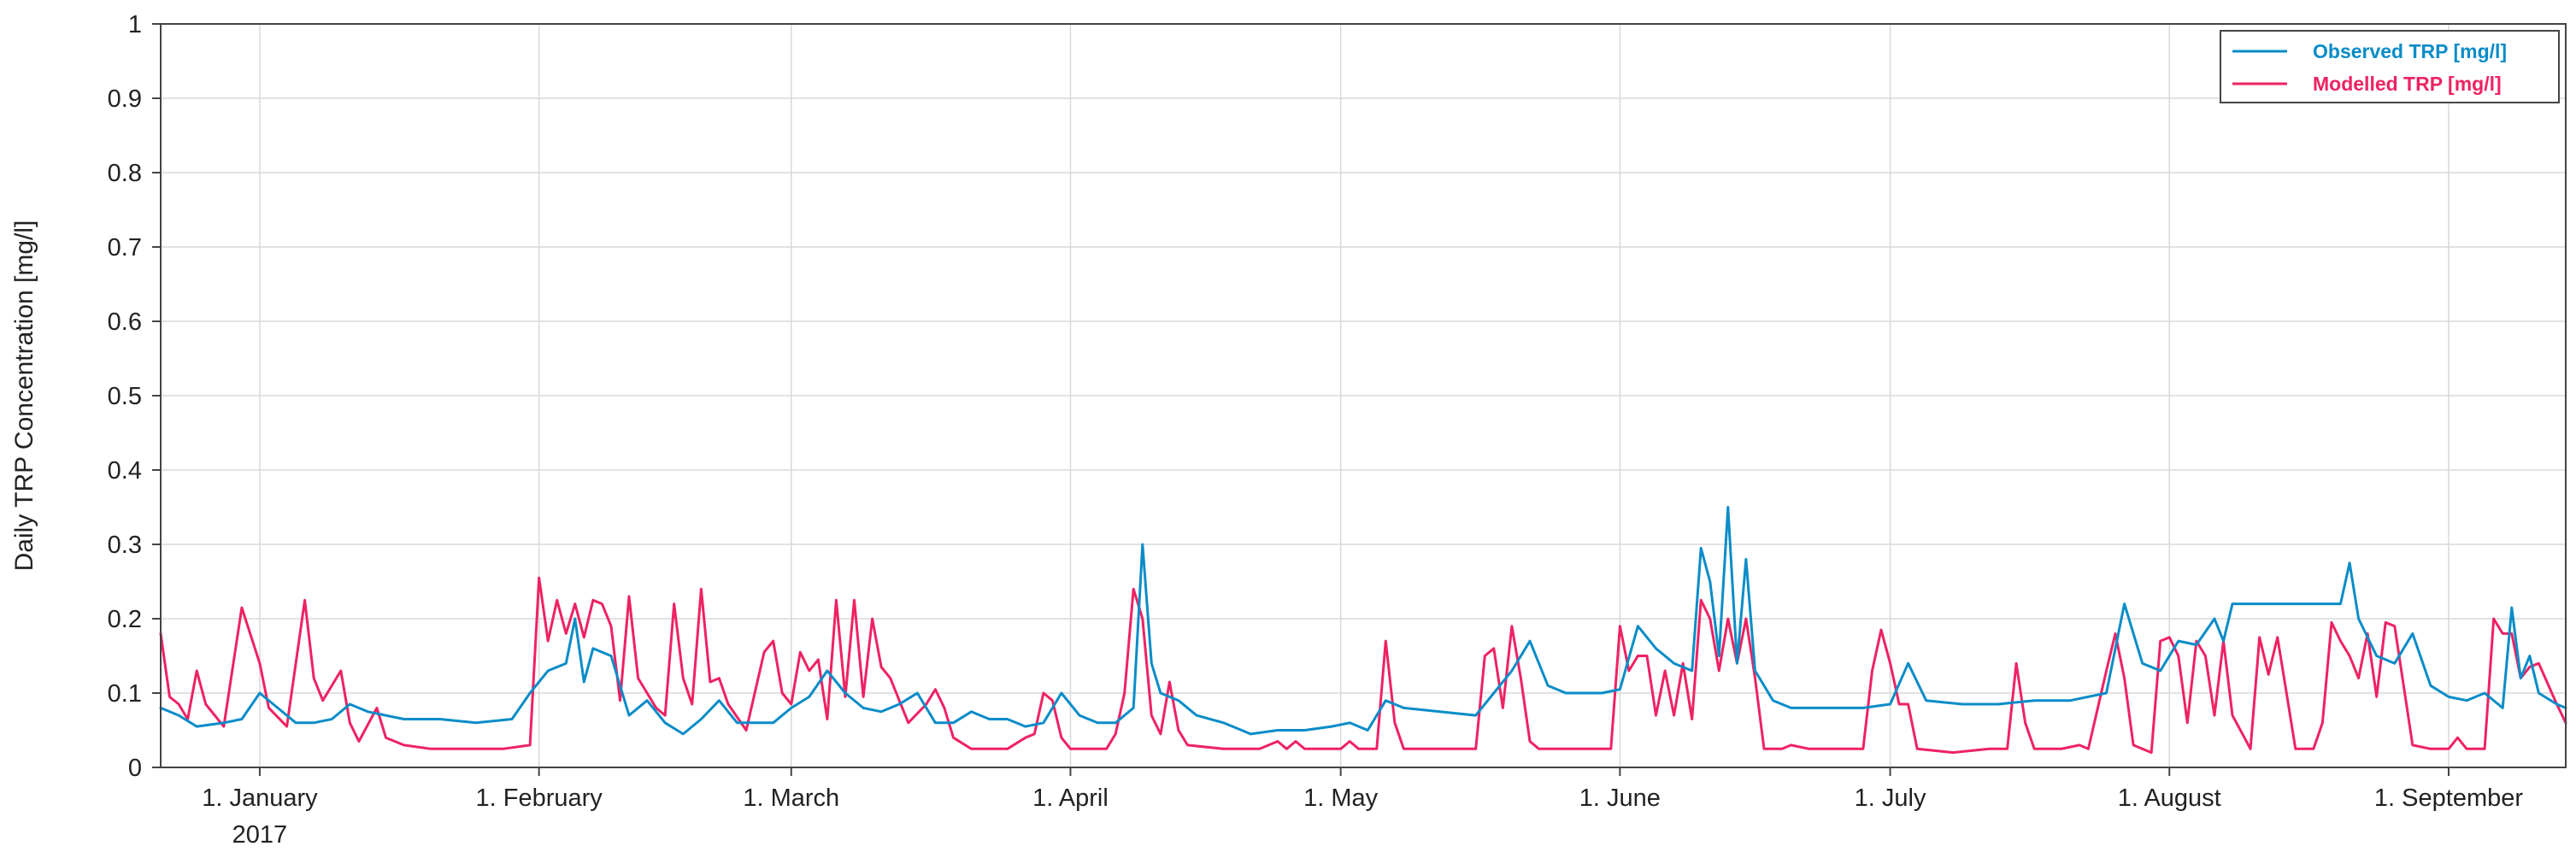 The width and height of the screenshot is (2576, 858). Describe the element at coordinates (1620, 798) in the screenshot. I see `x-tick-label: 1. June` at that location.